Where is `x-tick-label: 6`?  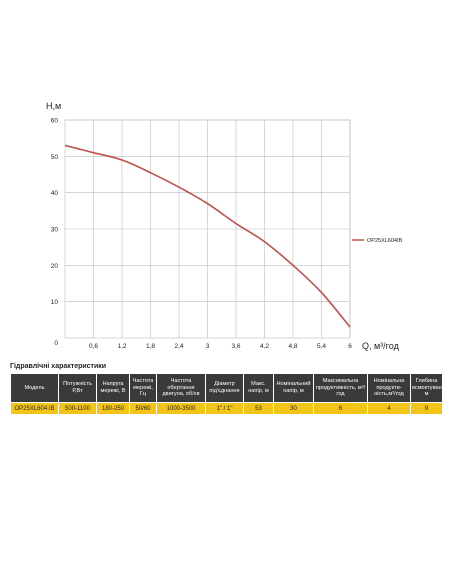 x-tick-label: 6 is located at coordinates (350, 346).